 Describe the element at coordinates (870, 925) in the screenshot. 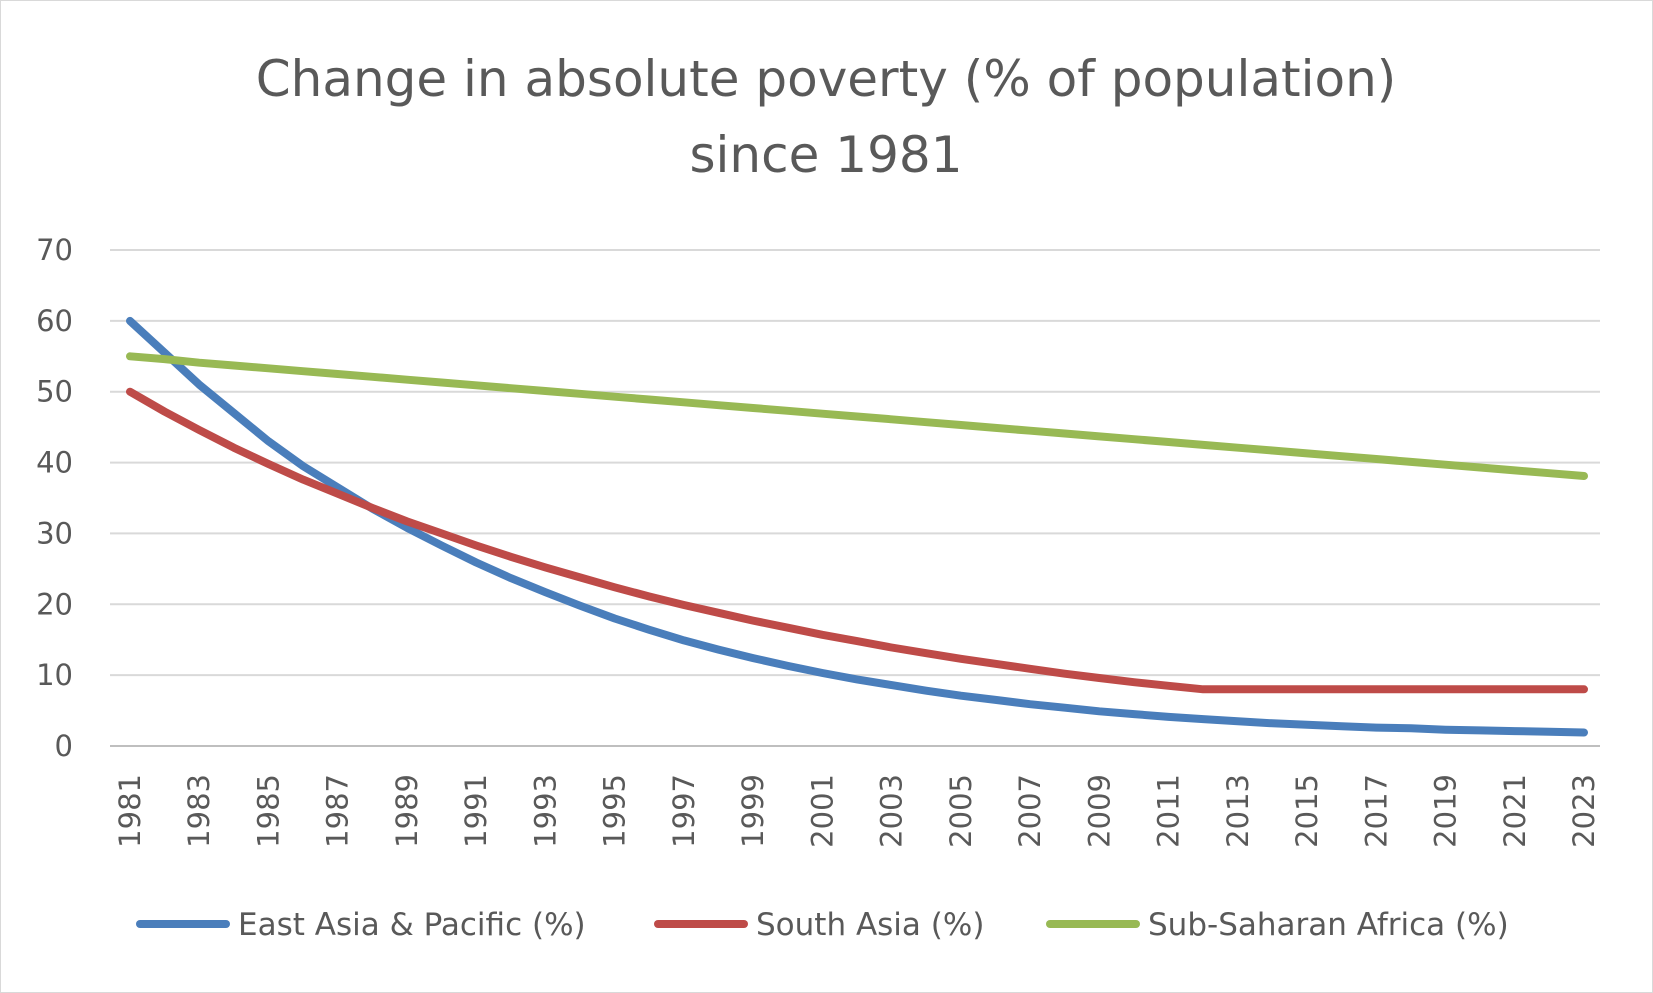

I see `legend-label-2: South Asia (%)` at that location.